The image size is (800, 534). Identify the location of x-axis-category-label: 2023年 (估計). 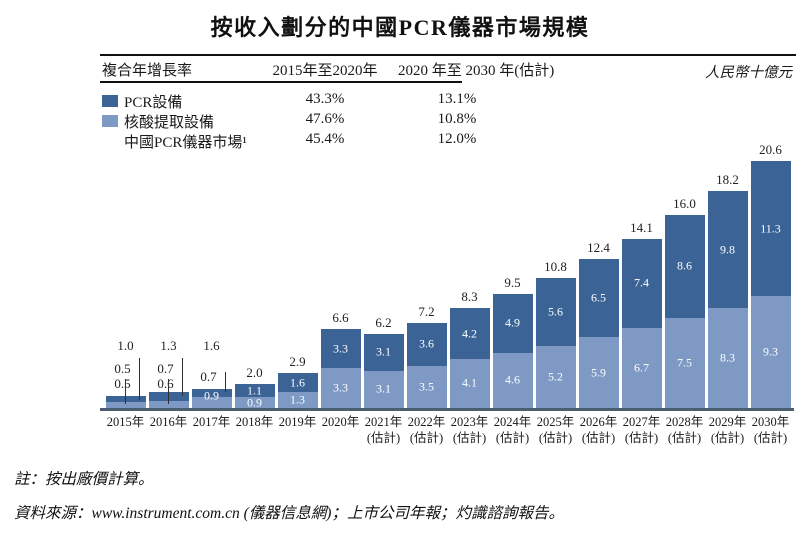
(469, 430).